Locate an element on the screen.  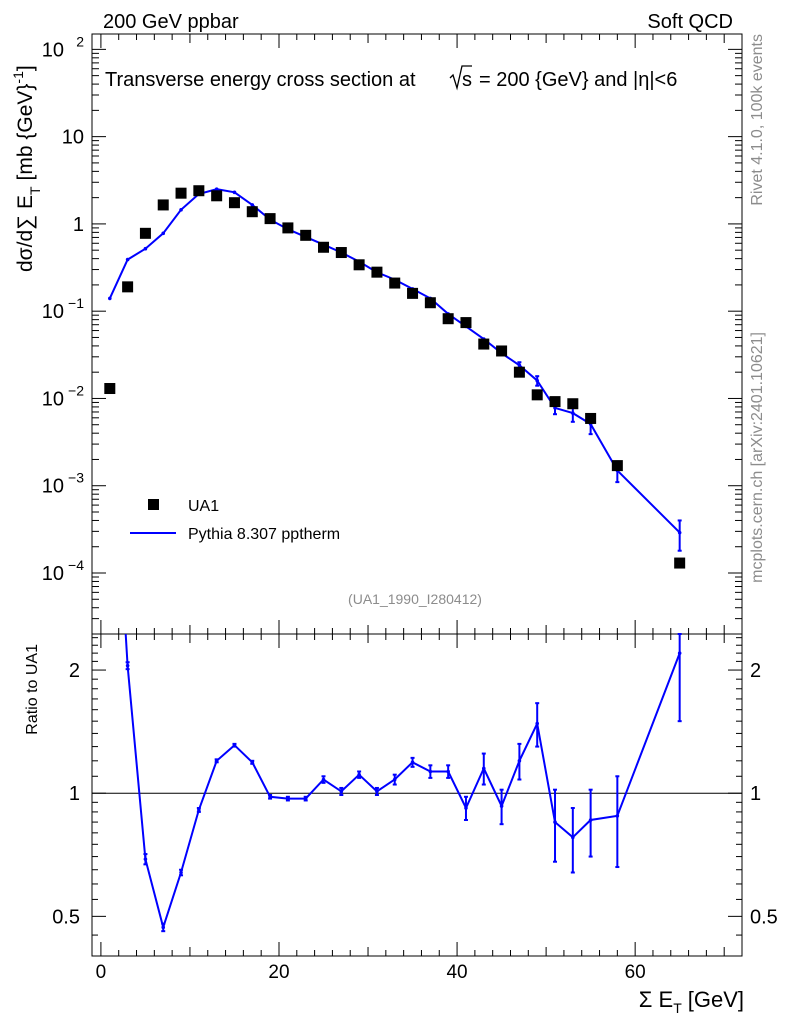
xlabel-units: [GeV] is located at coordinates (716, 999).